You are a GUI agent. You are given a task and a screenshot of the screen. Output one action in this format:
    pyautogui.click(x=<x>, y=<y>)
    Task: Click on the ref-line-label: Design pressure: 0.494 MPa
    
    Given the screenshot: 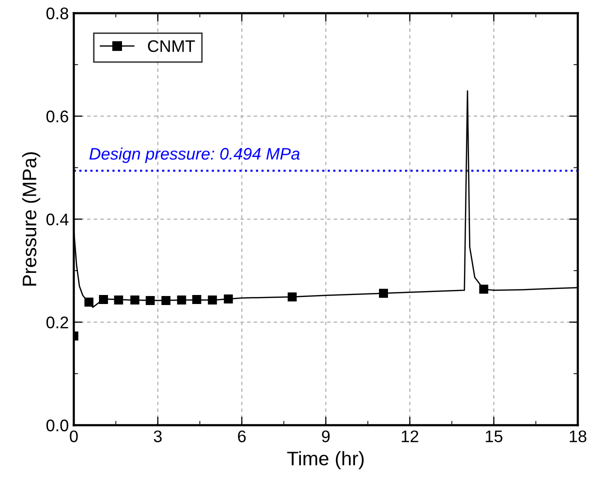 What is the action you would take?
    pyautogui.click(x=194, y=155)
    